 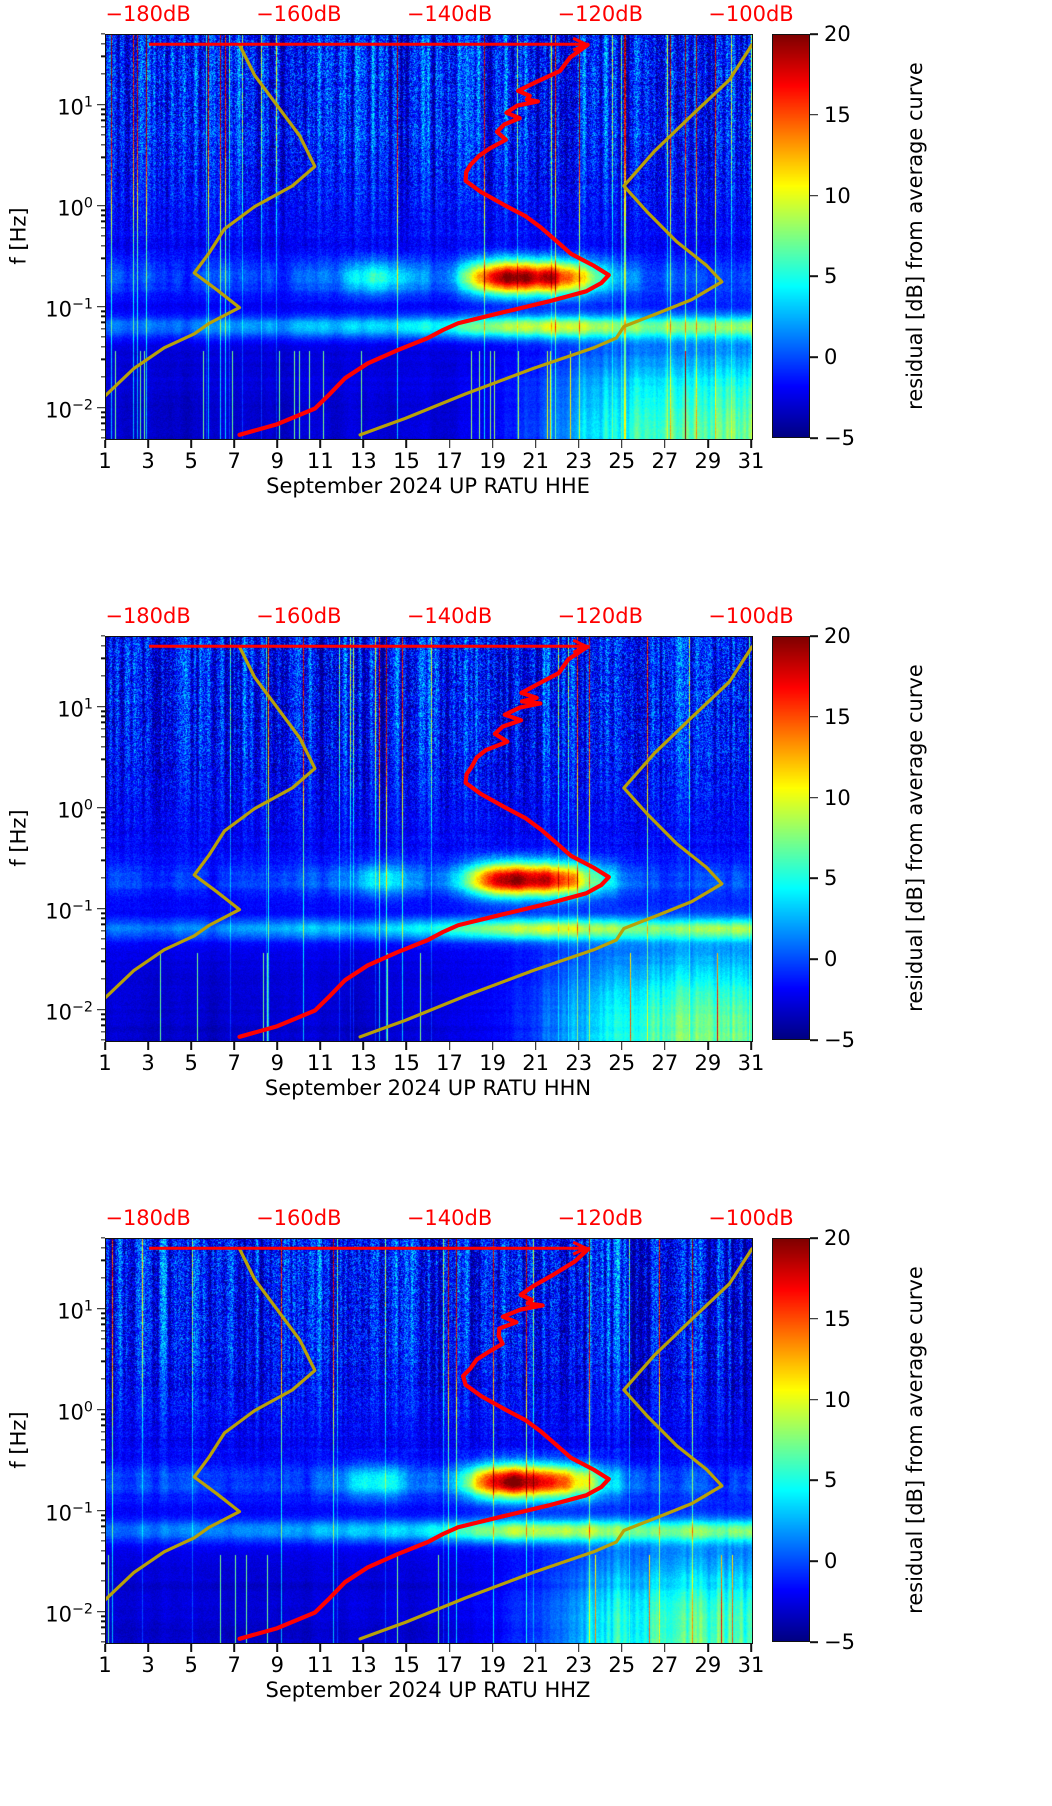 I want to click on db-label-0: −180dB, so click(x=148, y=616).